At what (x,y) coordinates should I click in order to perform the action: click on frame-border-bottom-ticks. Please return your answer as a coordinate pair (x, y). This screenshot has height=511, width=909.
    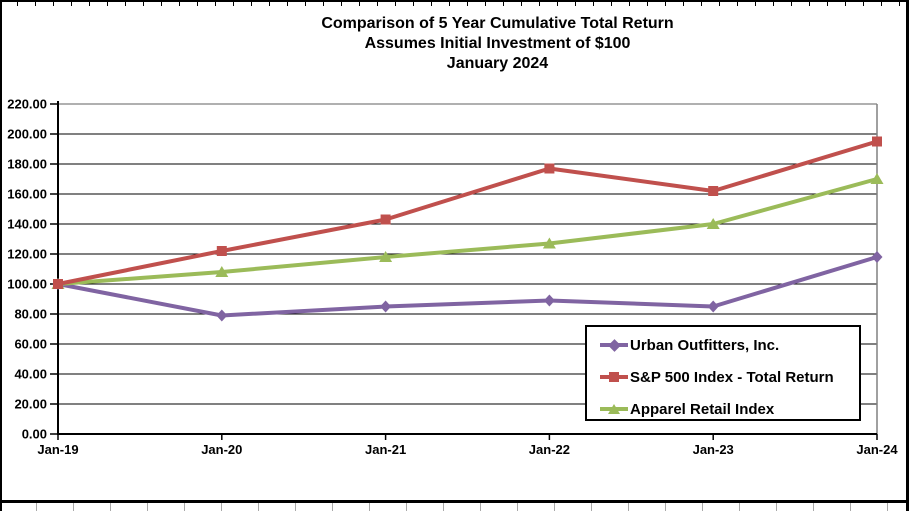
    Looking at the image, I should click on (454, 507).